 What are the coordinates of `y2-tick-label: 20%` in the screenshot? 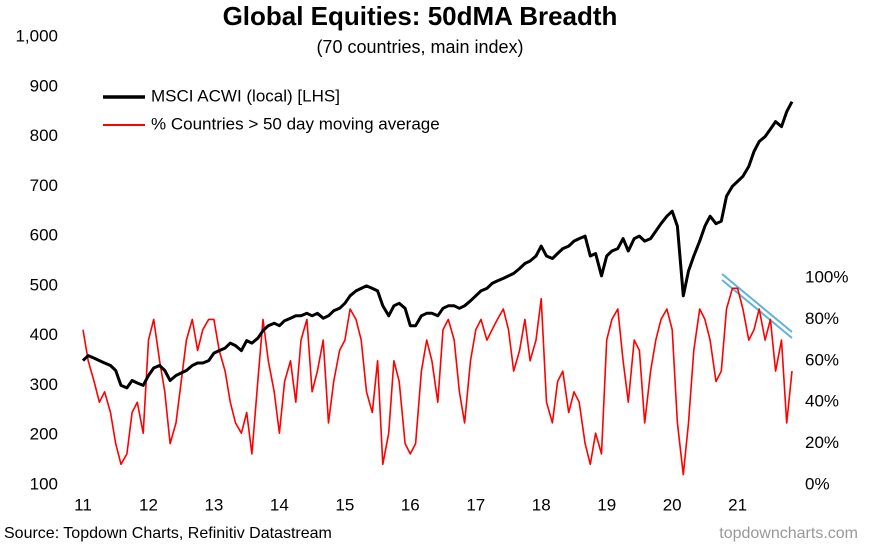 It's located at (822, 442).